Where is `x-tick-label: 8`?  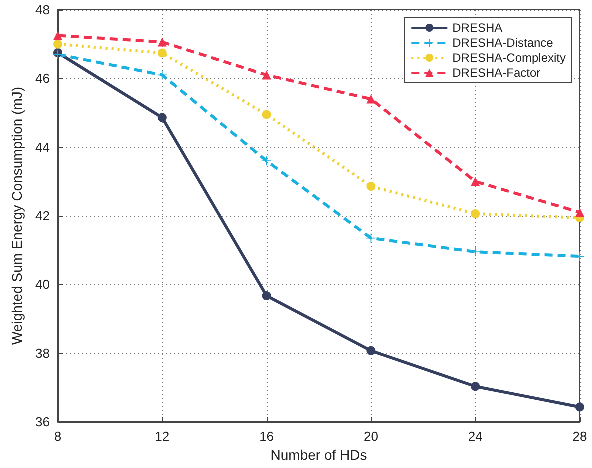 x-tick-label: 8 is located at coordinates (58, 436).